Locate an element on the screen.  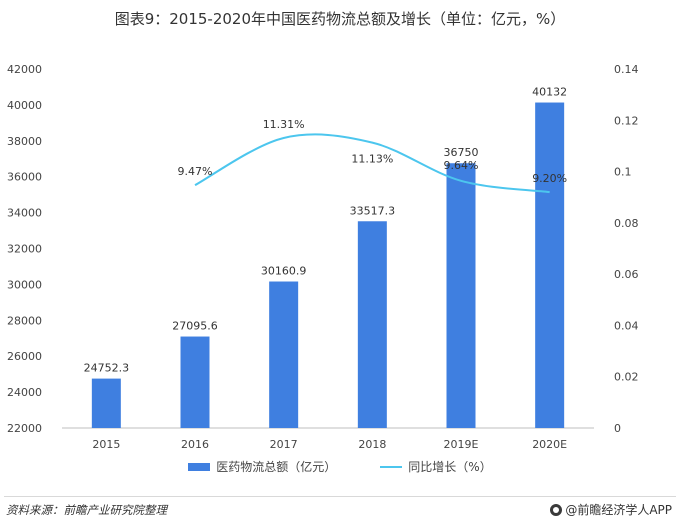
bar-value-label: 36750 is located at coordinates (461, 152).